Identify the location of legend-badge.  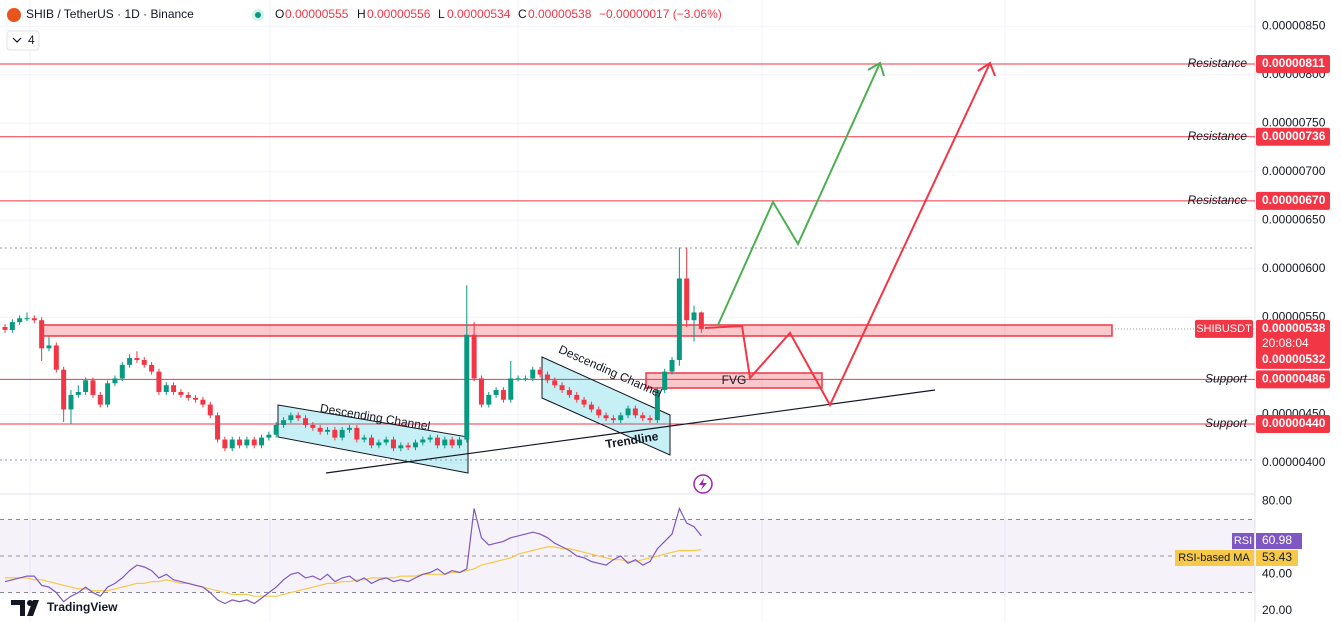
(1214, 558).